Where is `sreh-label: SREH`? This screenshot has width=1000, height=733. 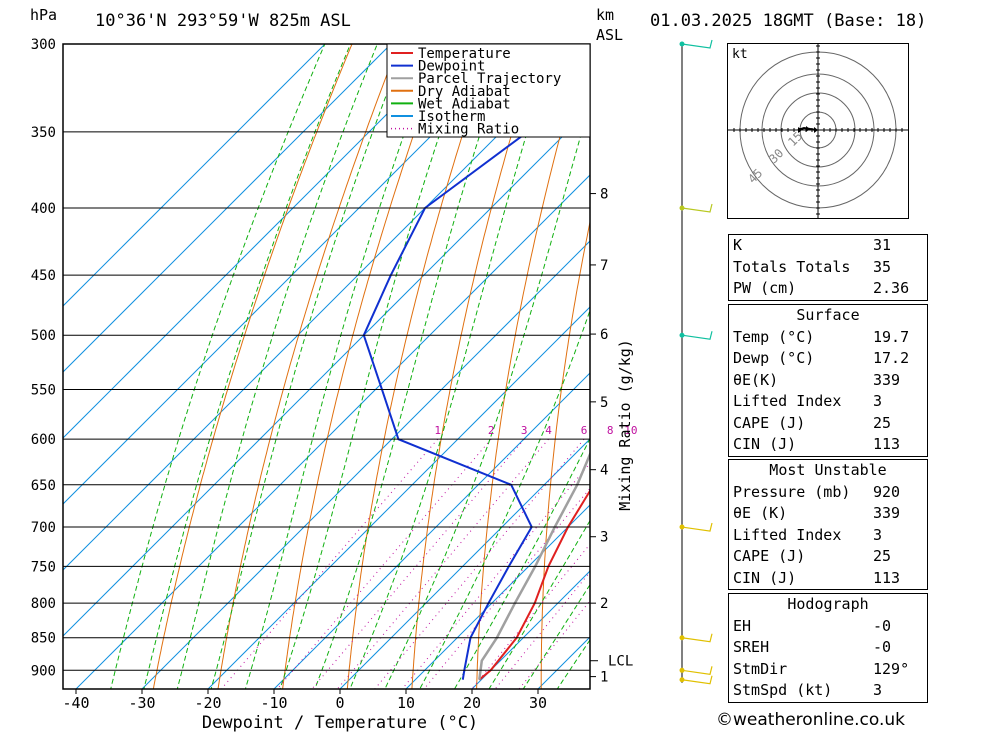 sreh-label: SREH is located at coordinates (751, 647).